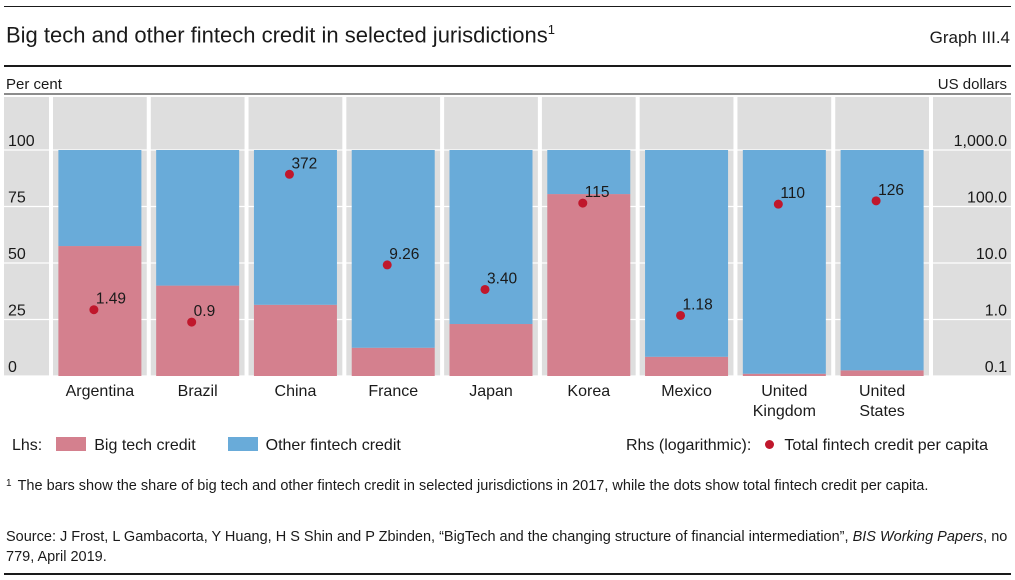 The image size is (1015, 580). Describe the element at coordinates (71, 444) in the screenshot. I see `big-tech-swatch` at that location.